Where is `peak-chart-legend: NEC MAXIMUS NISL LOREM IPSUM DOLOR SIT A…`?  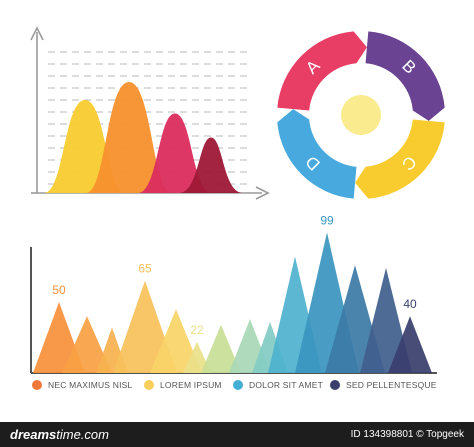 peak-chart-legend: NEC MAXIMUS NISL LOREM IPSUM DOLOR SIT A… is located at coordinates (250, 388).